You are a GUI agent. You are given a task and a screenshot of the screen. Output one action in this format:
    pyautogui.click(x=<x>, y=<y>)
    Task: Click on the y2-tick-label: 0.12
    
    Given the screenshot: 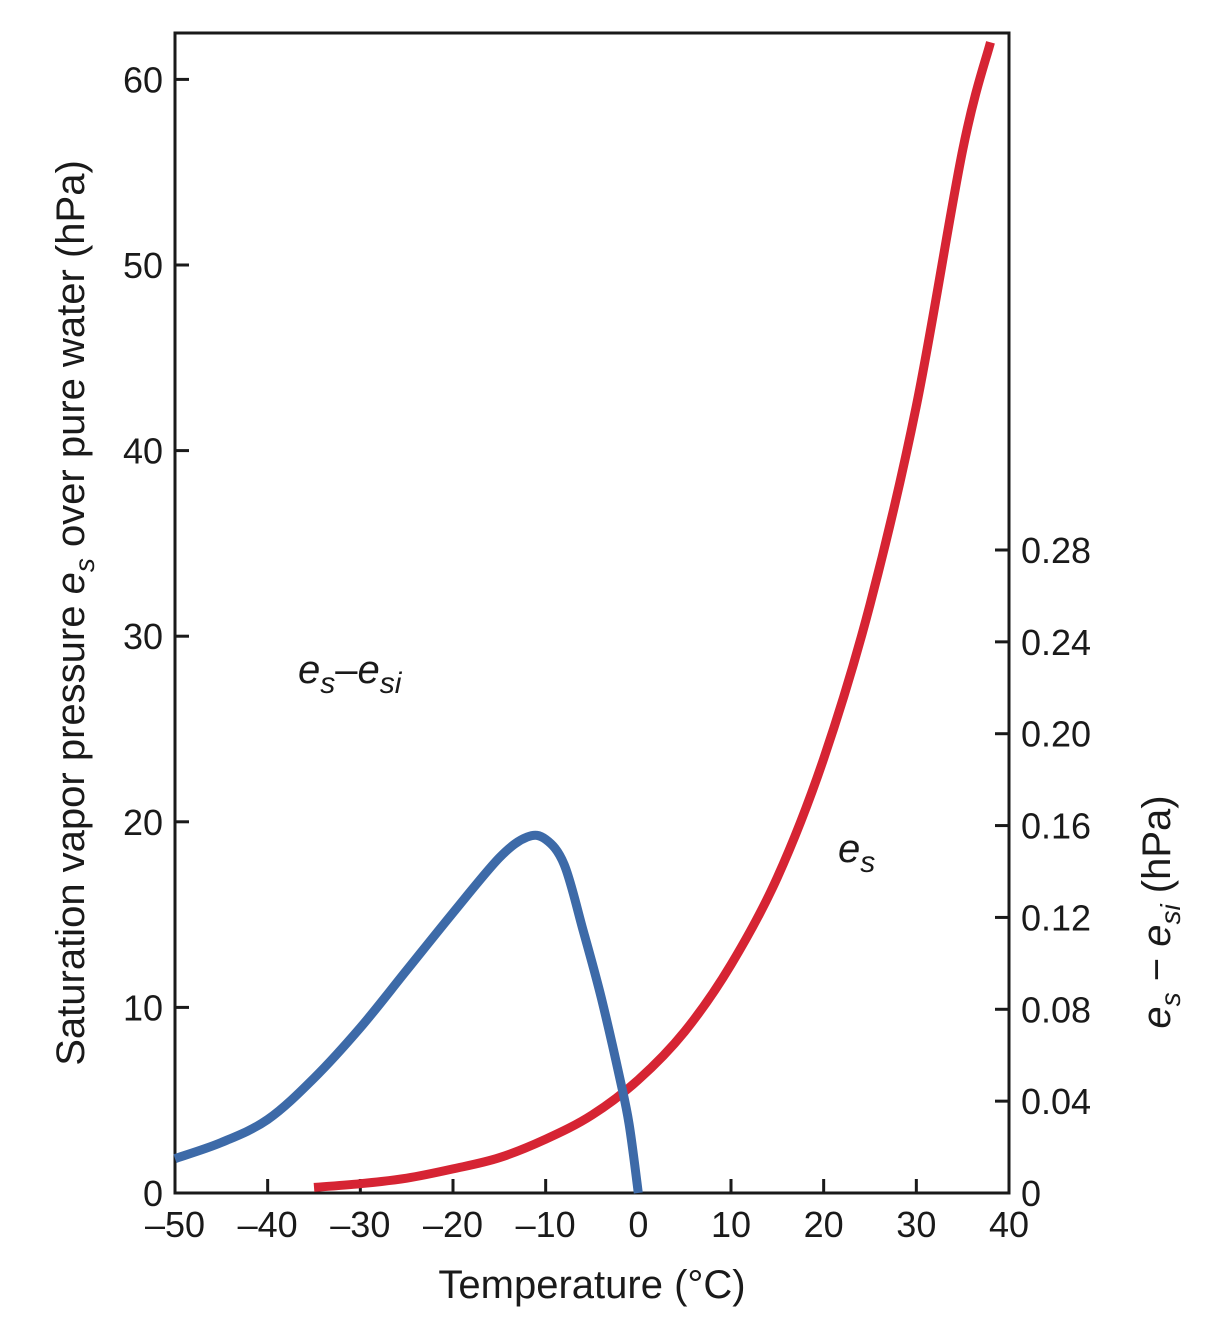 What is the action you would take?
    pyautogui.click(x=1056, y=917)
    